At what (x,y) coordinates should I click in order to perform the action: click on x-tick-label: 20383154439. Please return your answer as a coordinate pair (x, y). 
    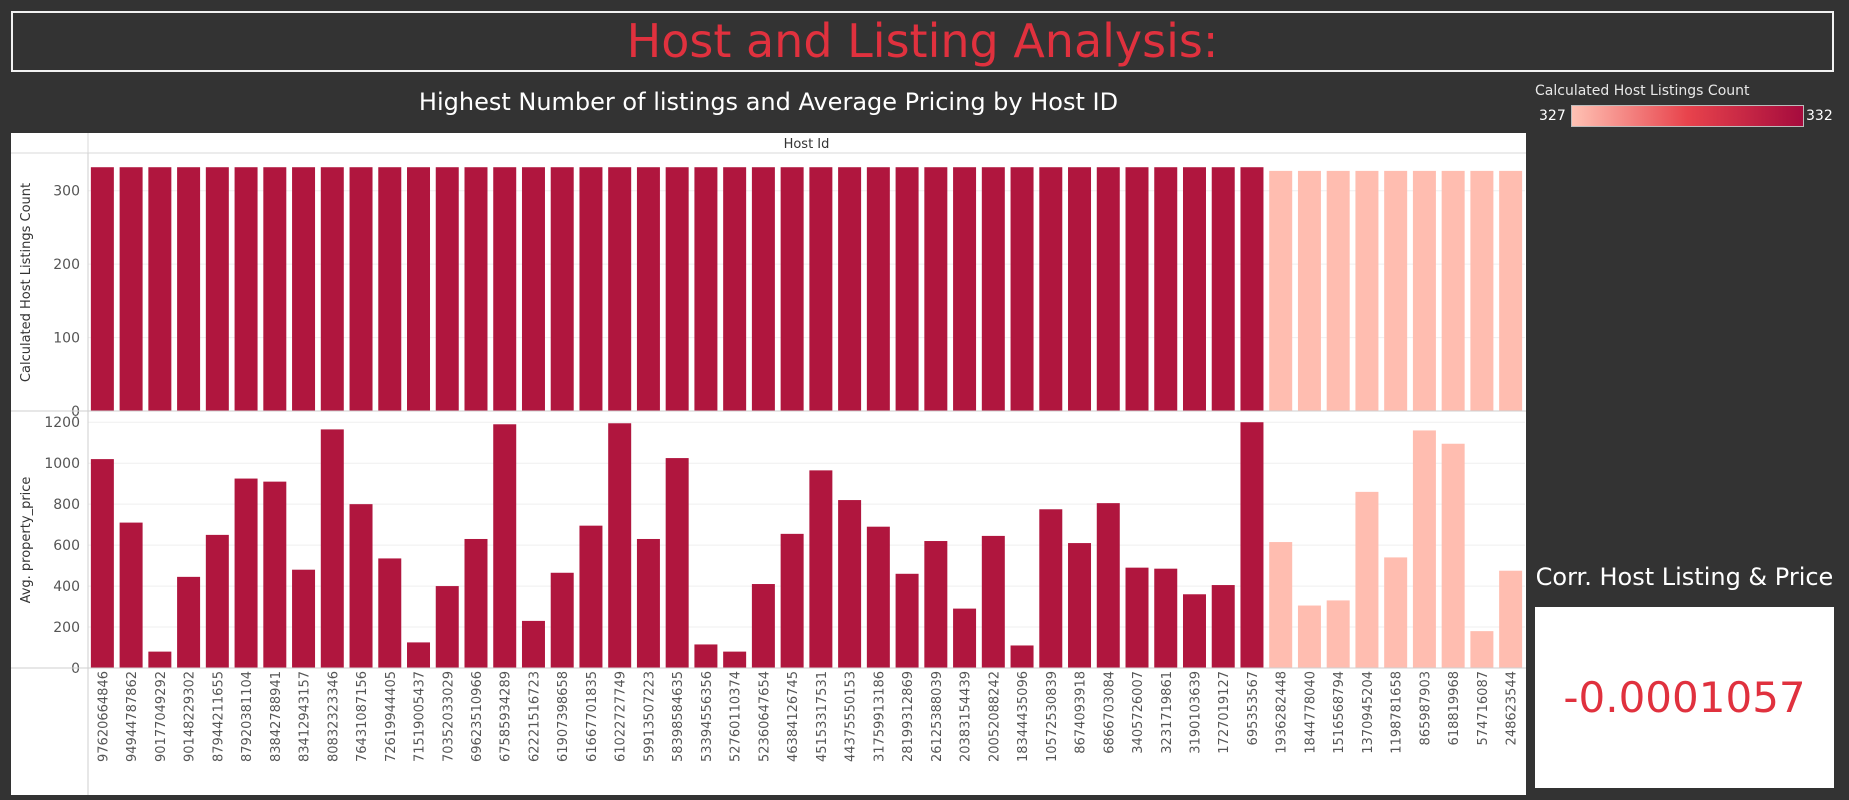
    Looking at the image, I should click on (966, 716).